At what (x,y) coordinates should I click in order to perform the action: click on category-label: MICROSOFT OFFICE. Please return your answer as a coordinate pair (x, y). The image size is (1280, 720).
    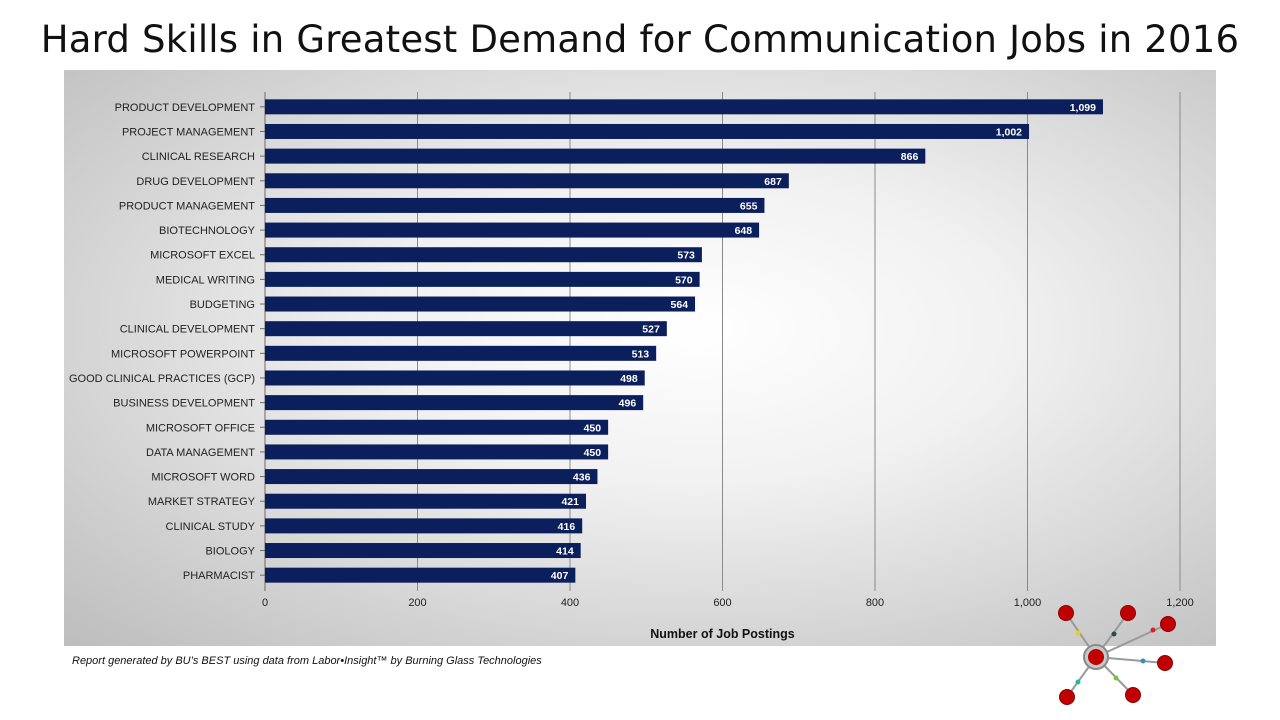
    Looking at the image, I should click on (200, 428).